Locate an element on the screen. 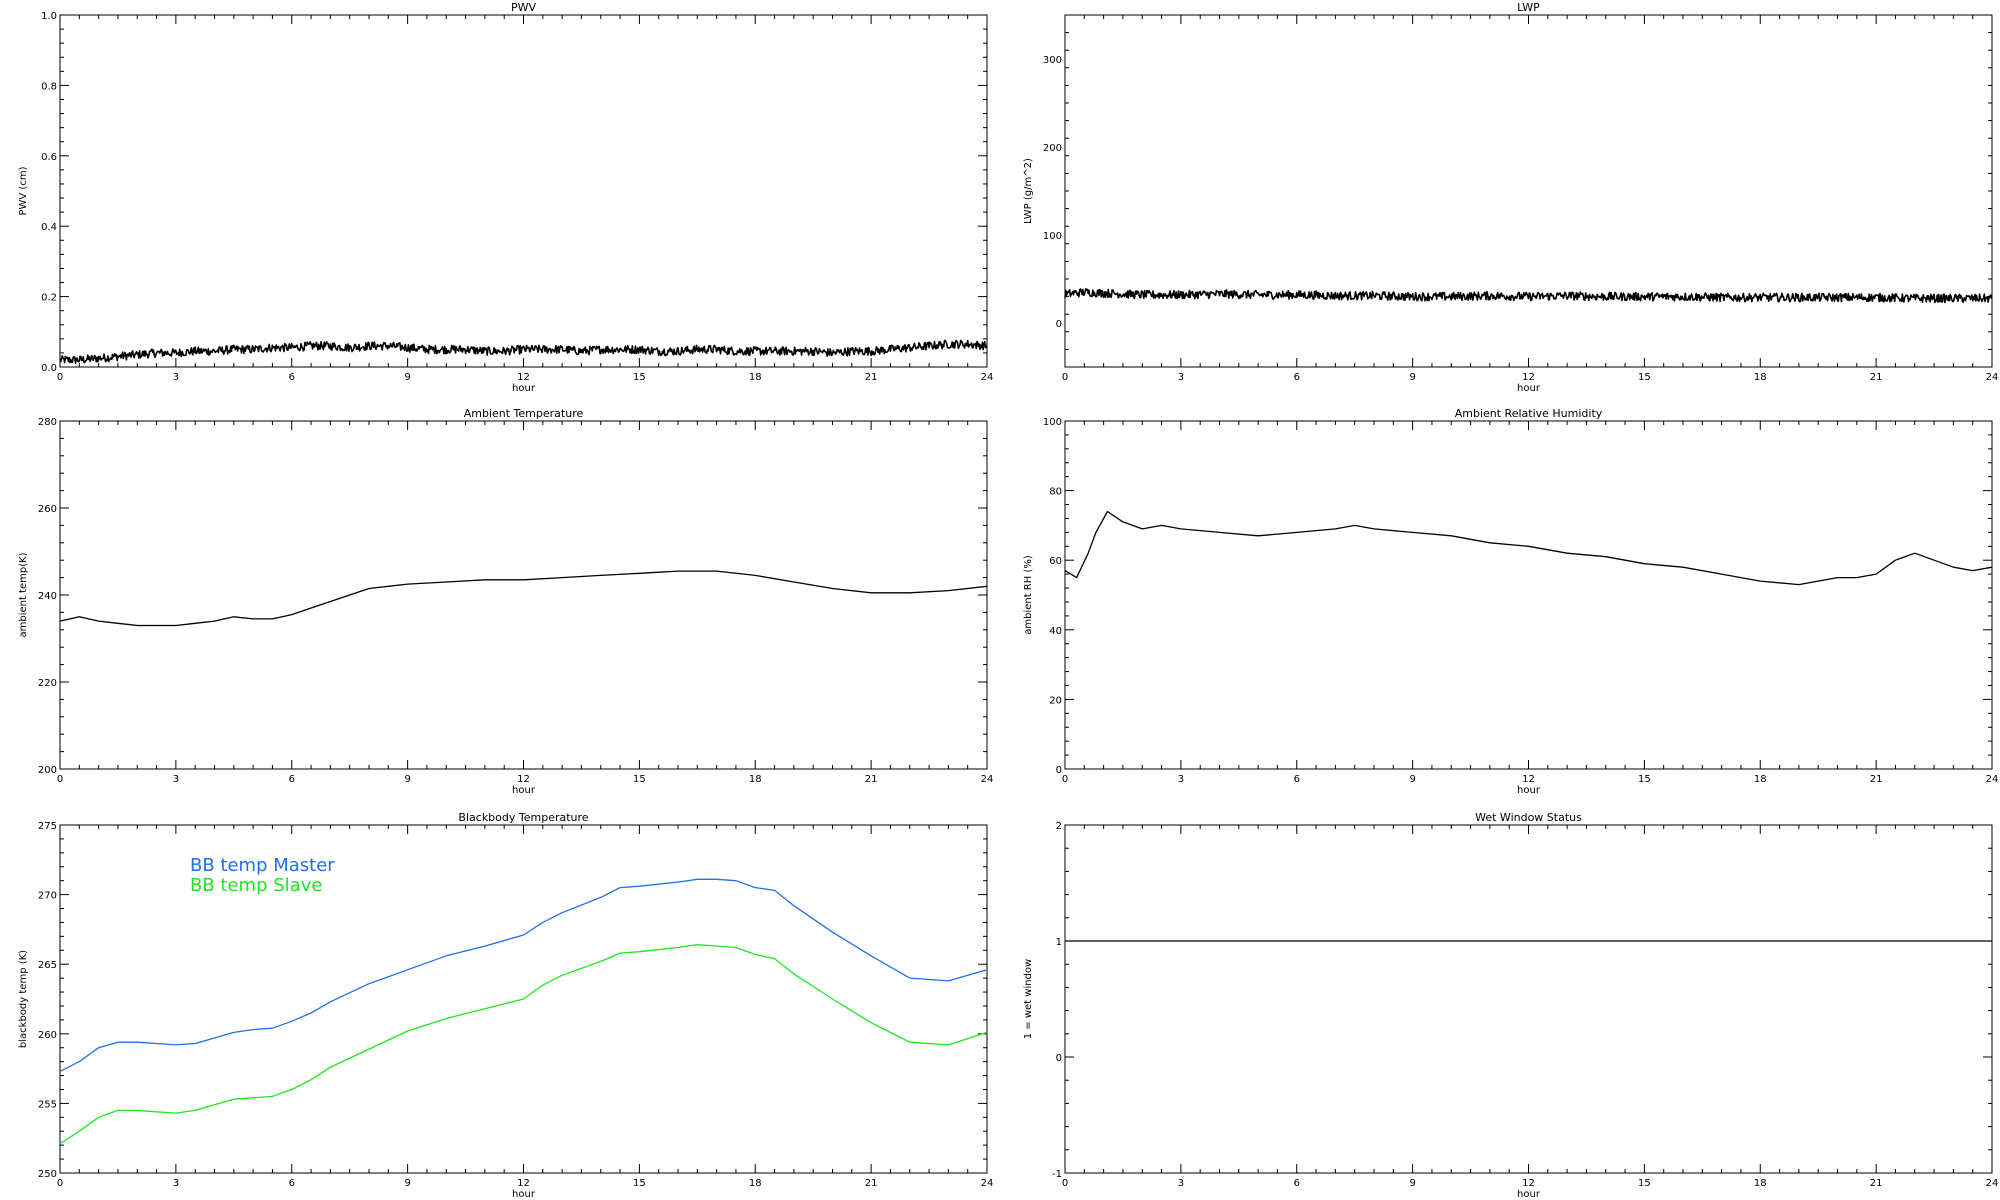  y-tick-label: 250 is located at coordinates (47, 1174).